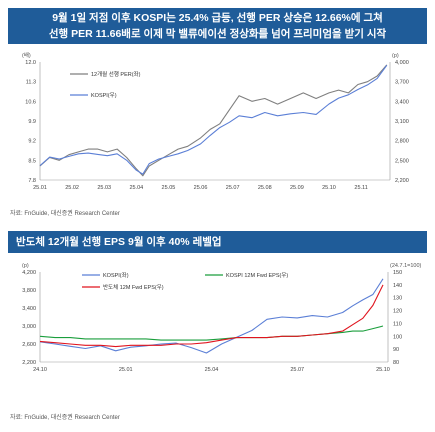 The image size is (435, 432). What do you see at coordinates (397, 337) in the screenshot?
I see `chart2-ytick-right: 100` at bounding box center [397, 337].